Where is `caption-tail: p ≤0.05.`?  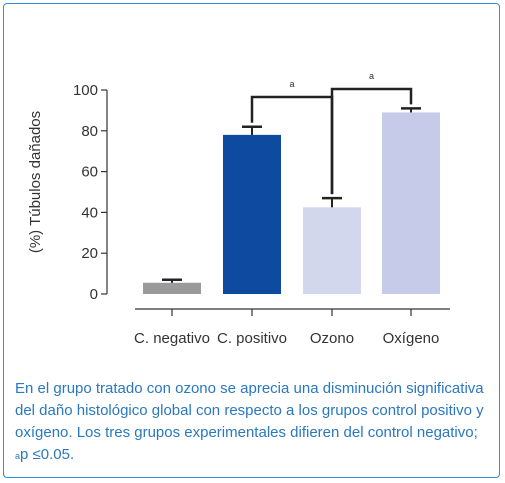 caption-tail: p ≤0.05. is located at coordinates (47, 454).